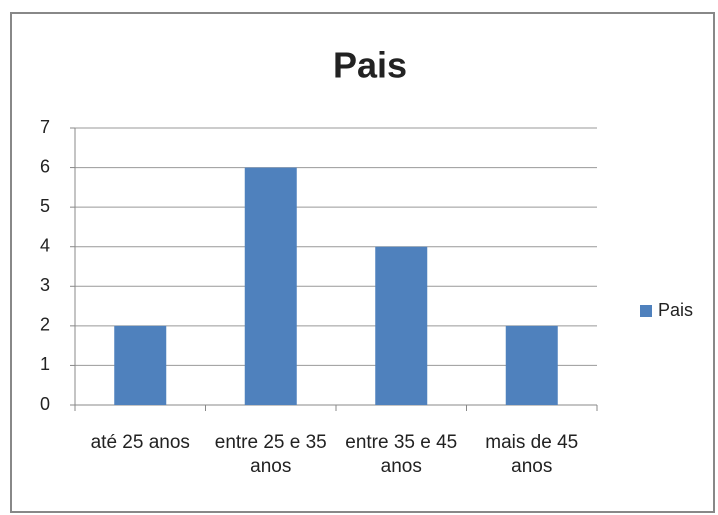 Image resolution: width=718 pixels, height=515 pixels. Describe the element at coordinates (45, 166) in the screenshot. I see `y-tick-label: 6` at that location.